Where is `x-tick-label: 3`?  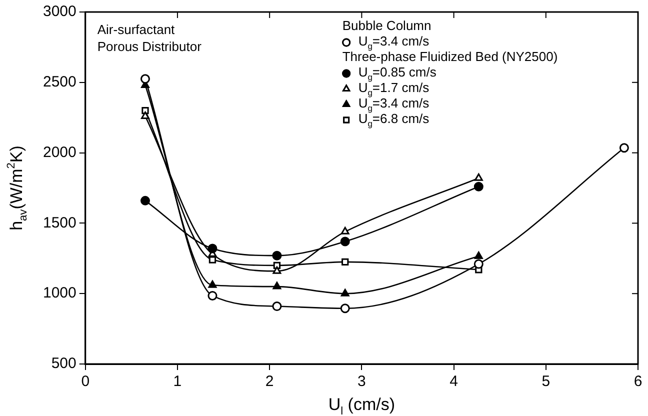 x-tick-label: 3 is located at coordinates (362, 381).